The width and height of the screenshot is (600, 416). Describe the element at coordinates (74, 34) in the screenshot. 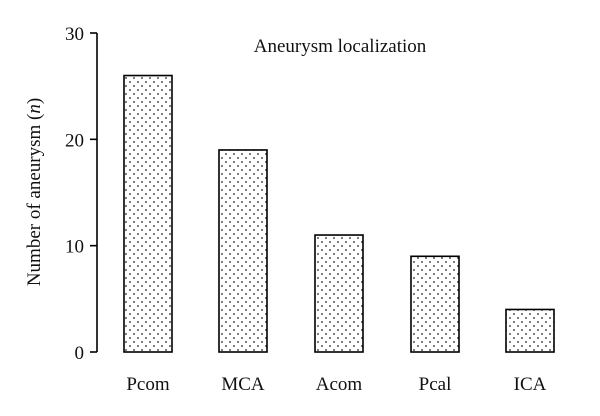

I see `y-tick-label: 30` at that location.